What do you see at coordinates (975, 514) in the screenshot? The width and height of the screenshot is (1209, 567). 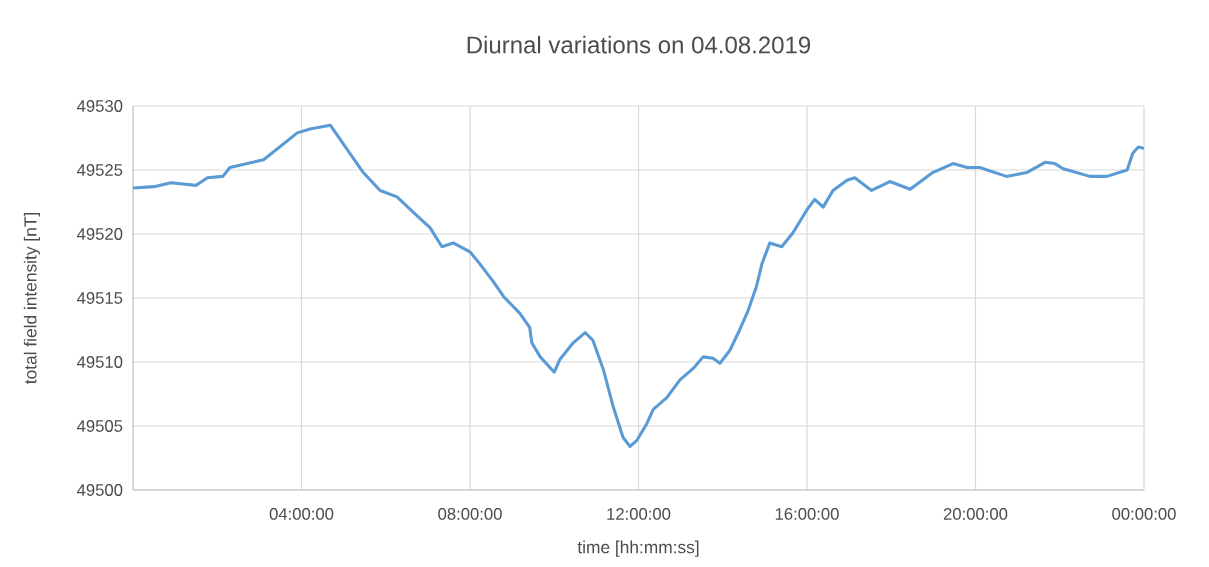 I see `x-tick-label: 20:00:00` at bounding box center [975, 514].